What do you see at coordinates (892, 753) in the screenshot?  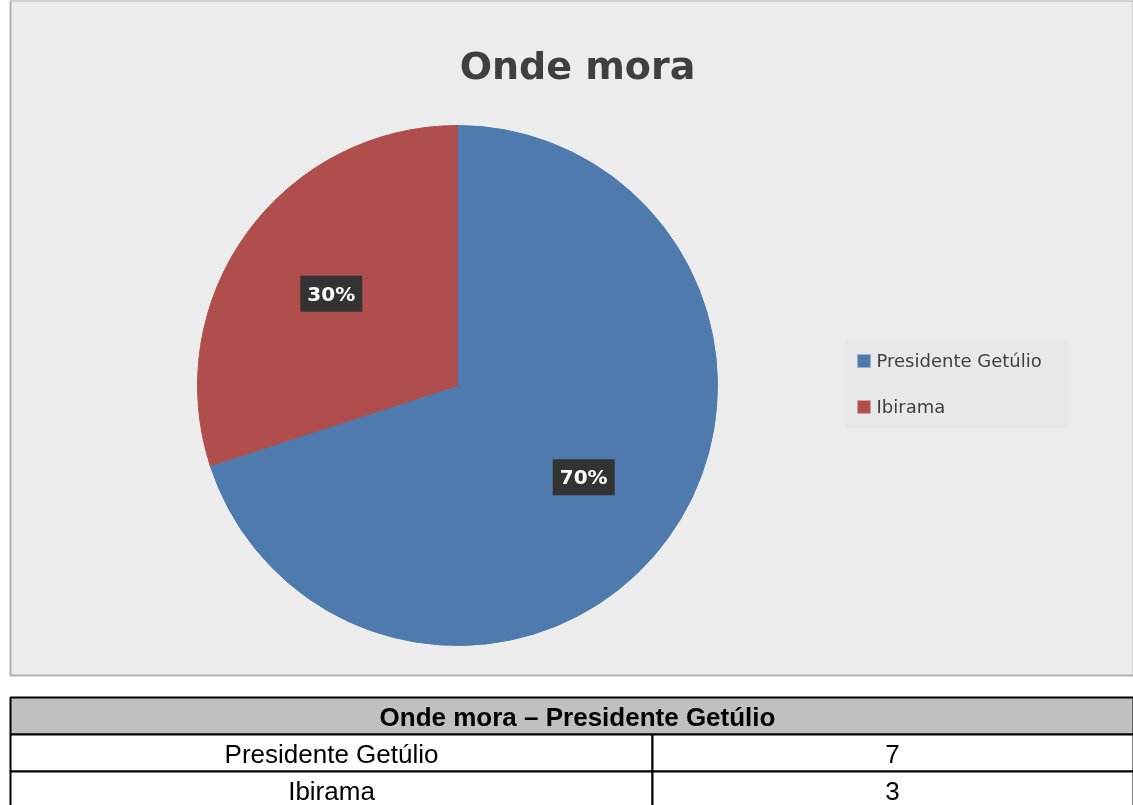 I see `text: 7` at bounding box center [892, 753].